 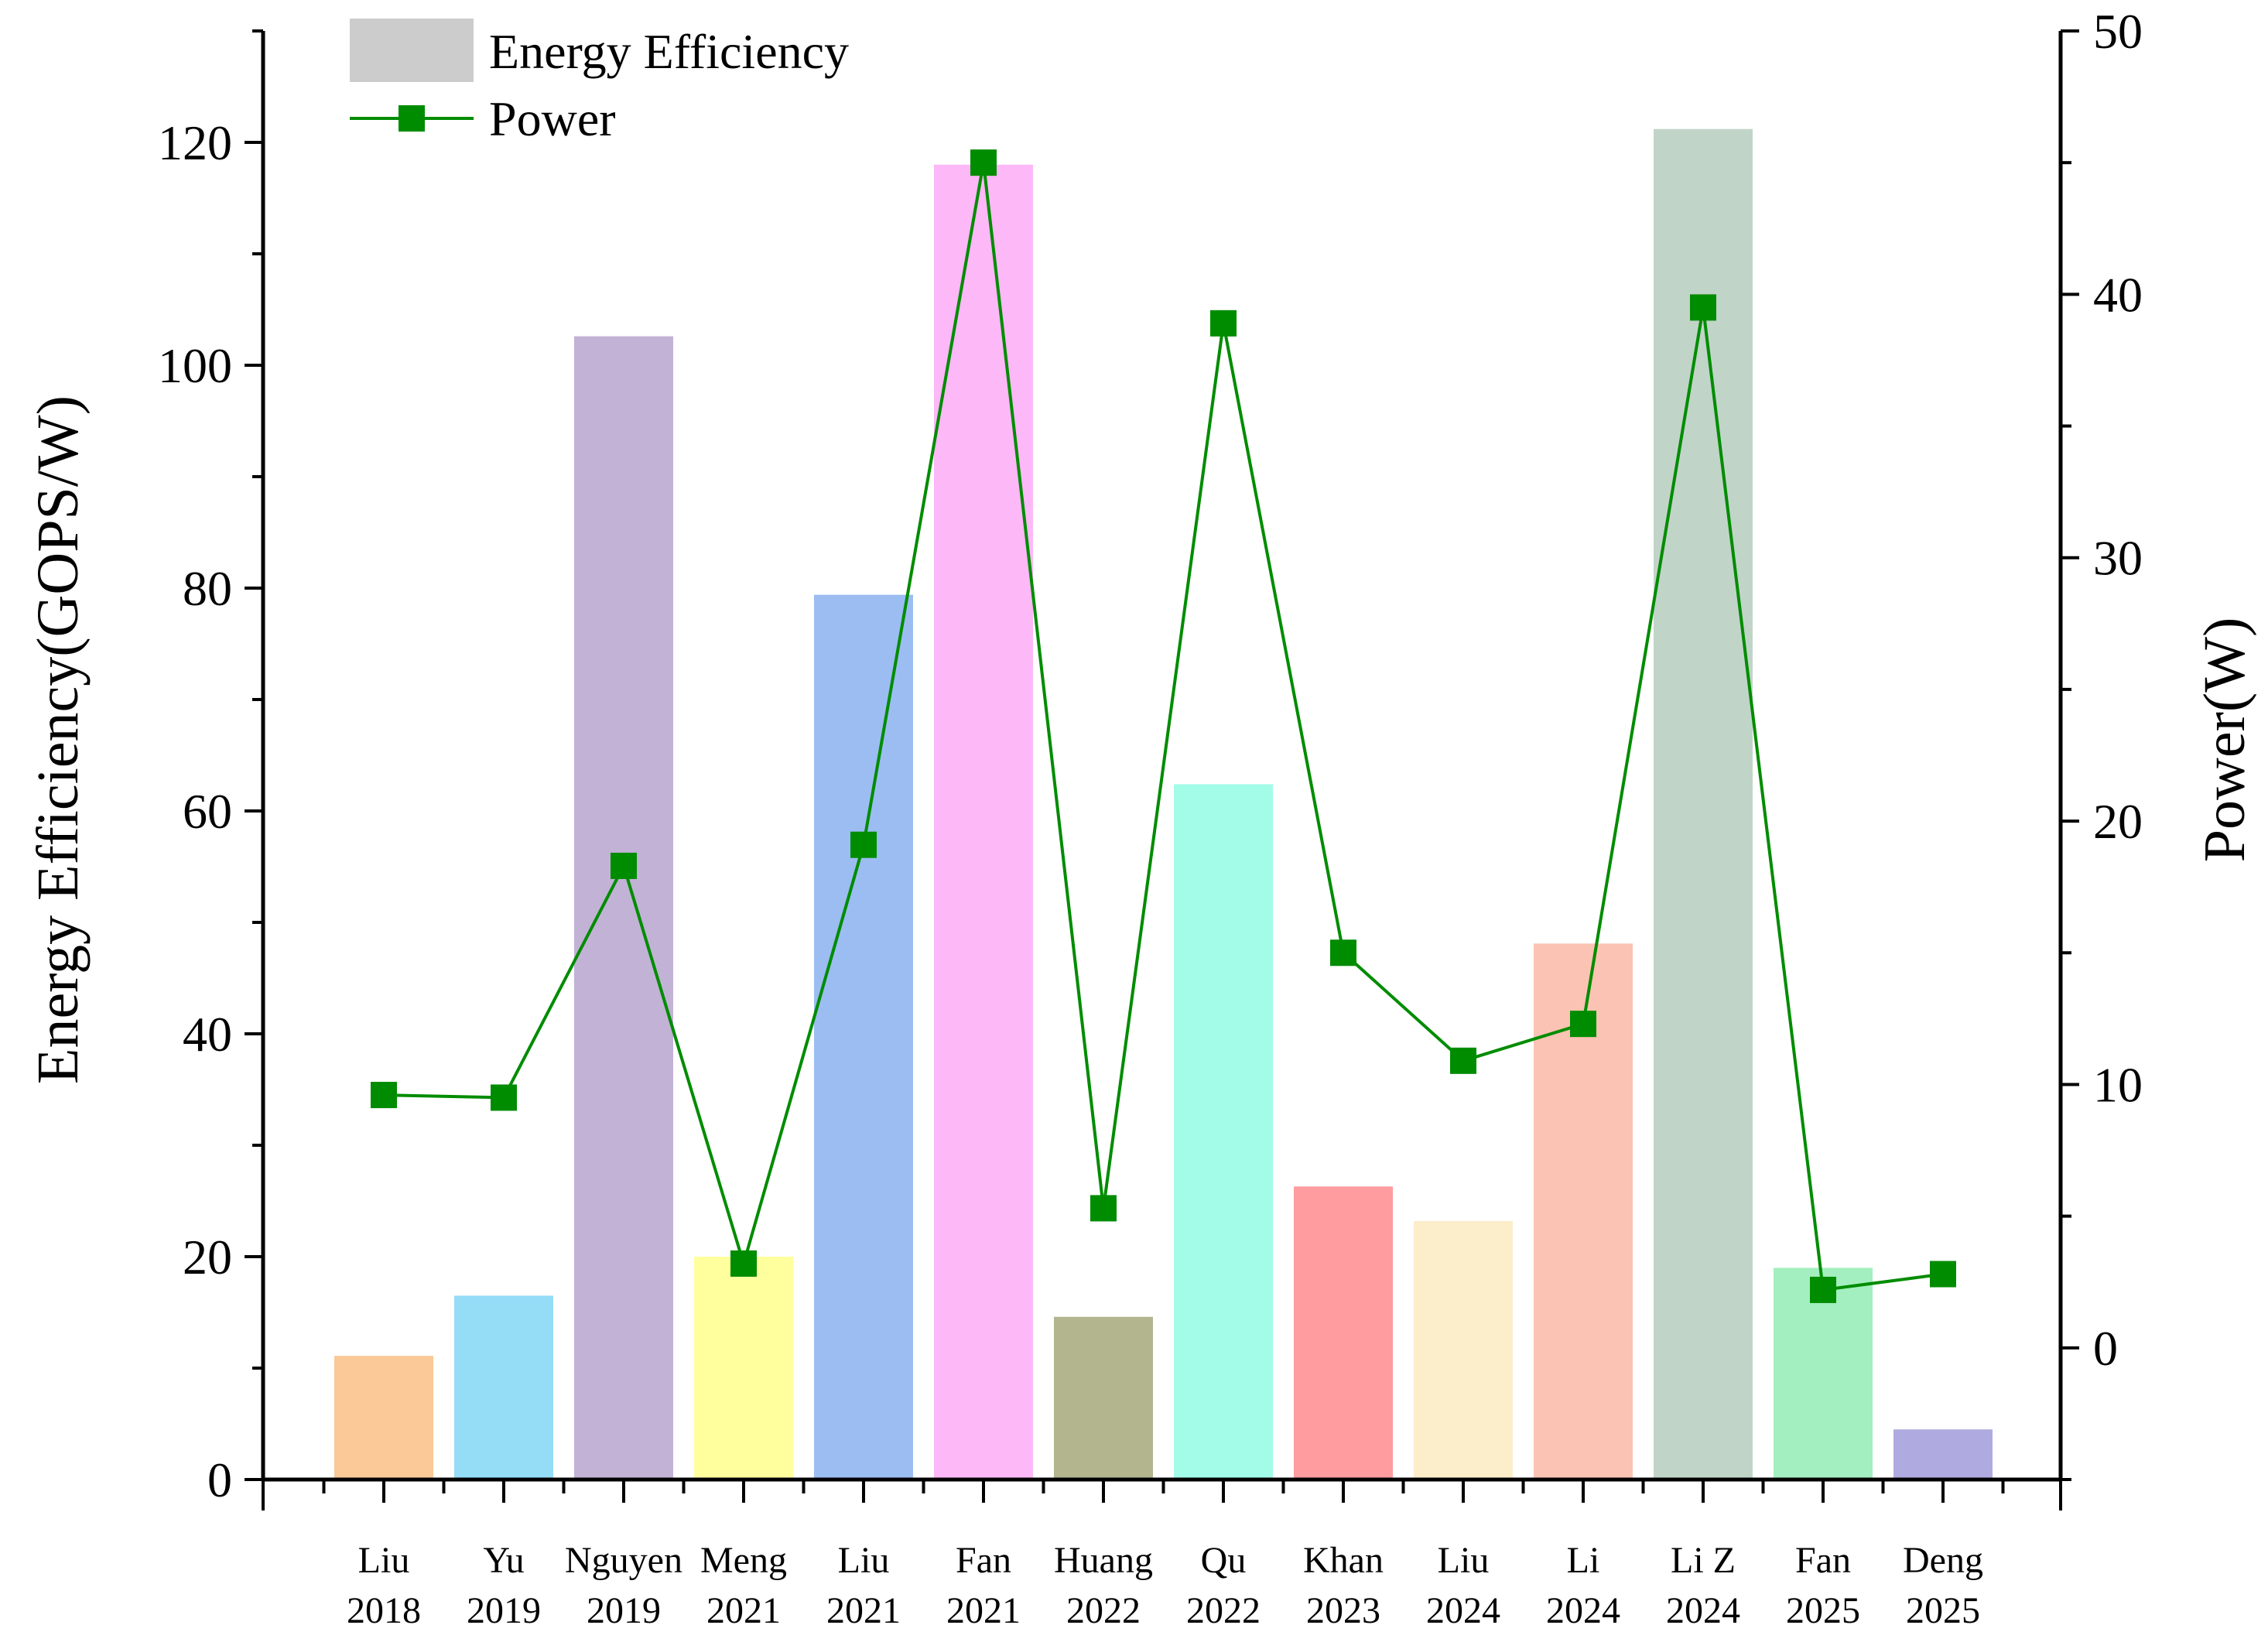 I want to click on right-tick-label: 0, so click(x=2105, y=1348).